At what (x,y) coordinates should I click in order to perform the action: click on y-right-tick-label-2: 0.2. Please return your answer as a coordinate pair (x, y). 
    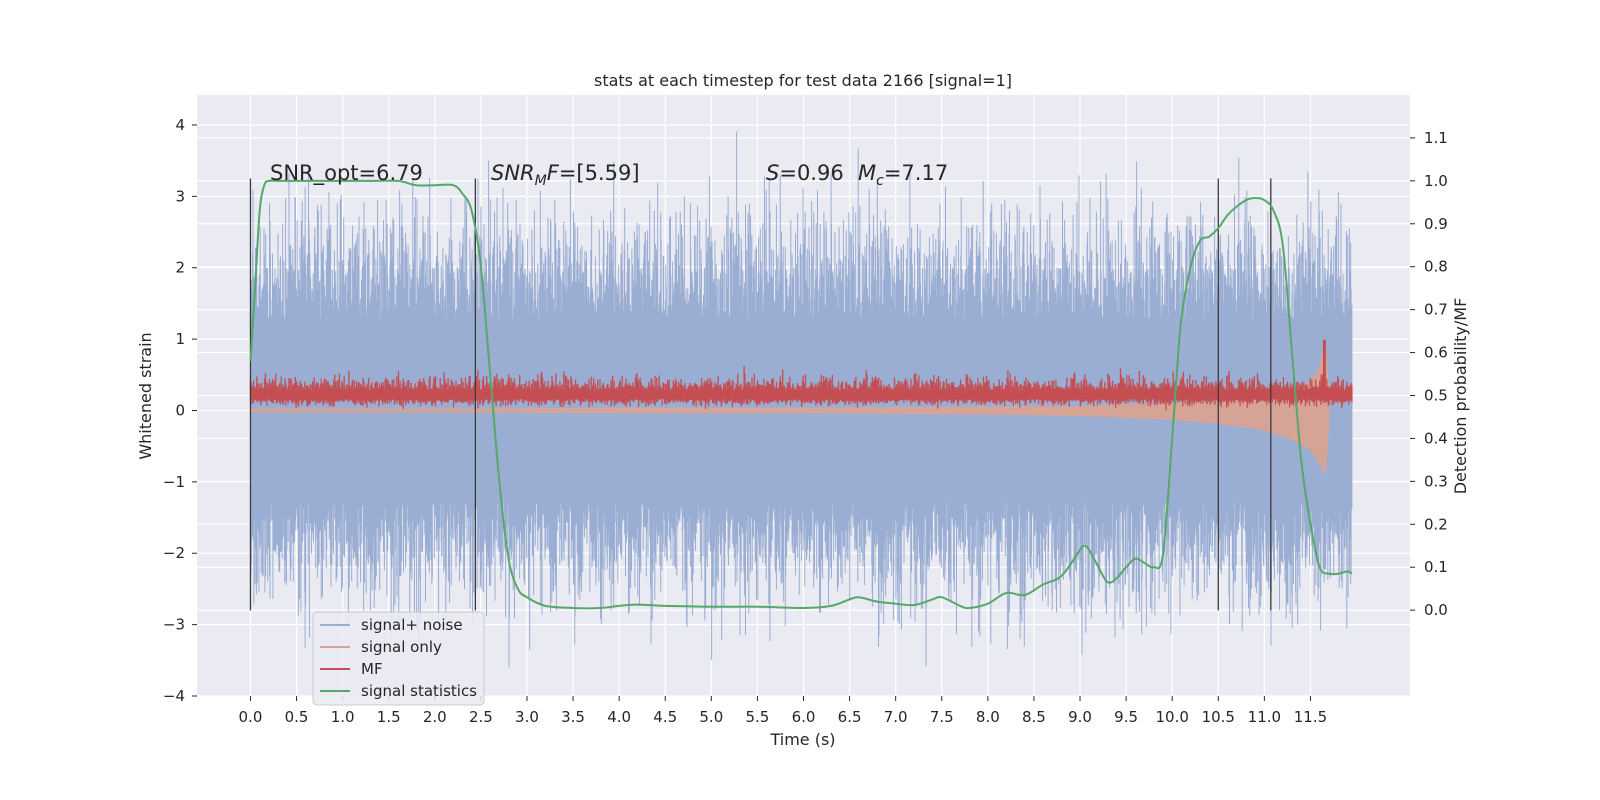
    Looking at the image, I should click on (1436, 524).